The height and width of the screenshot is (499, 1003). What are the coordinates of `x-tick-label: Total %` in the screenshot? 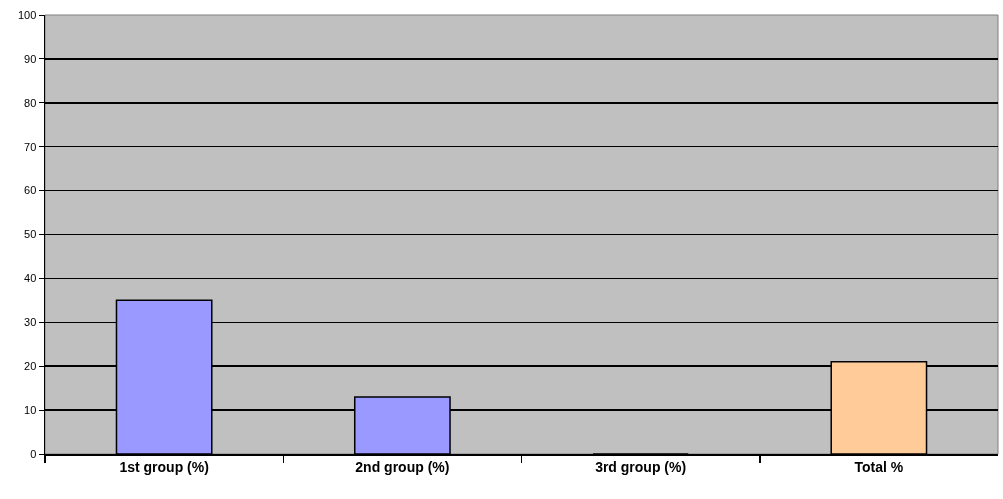 It's located at (879, 467).